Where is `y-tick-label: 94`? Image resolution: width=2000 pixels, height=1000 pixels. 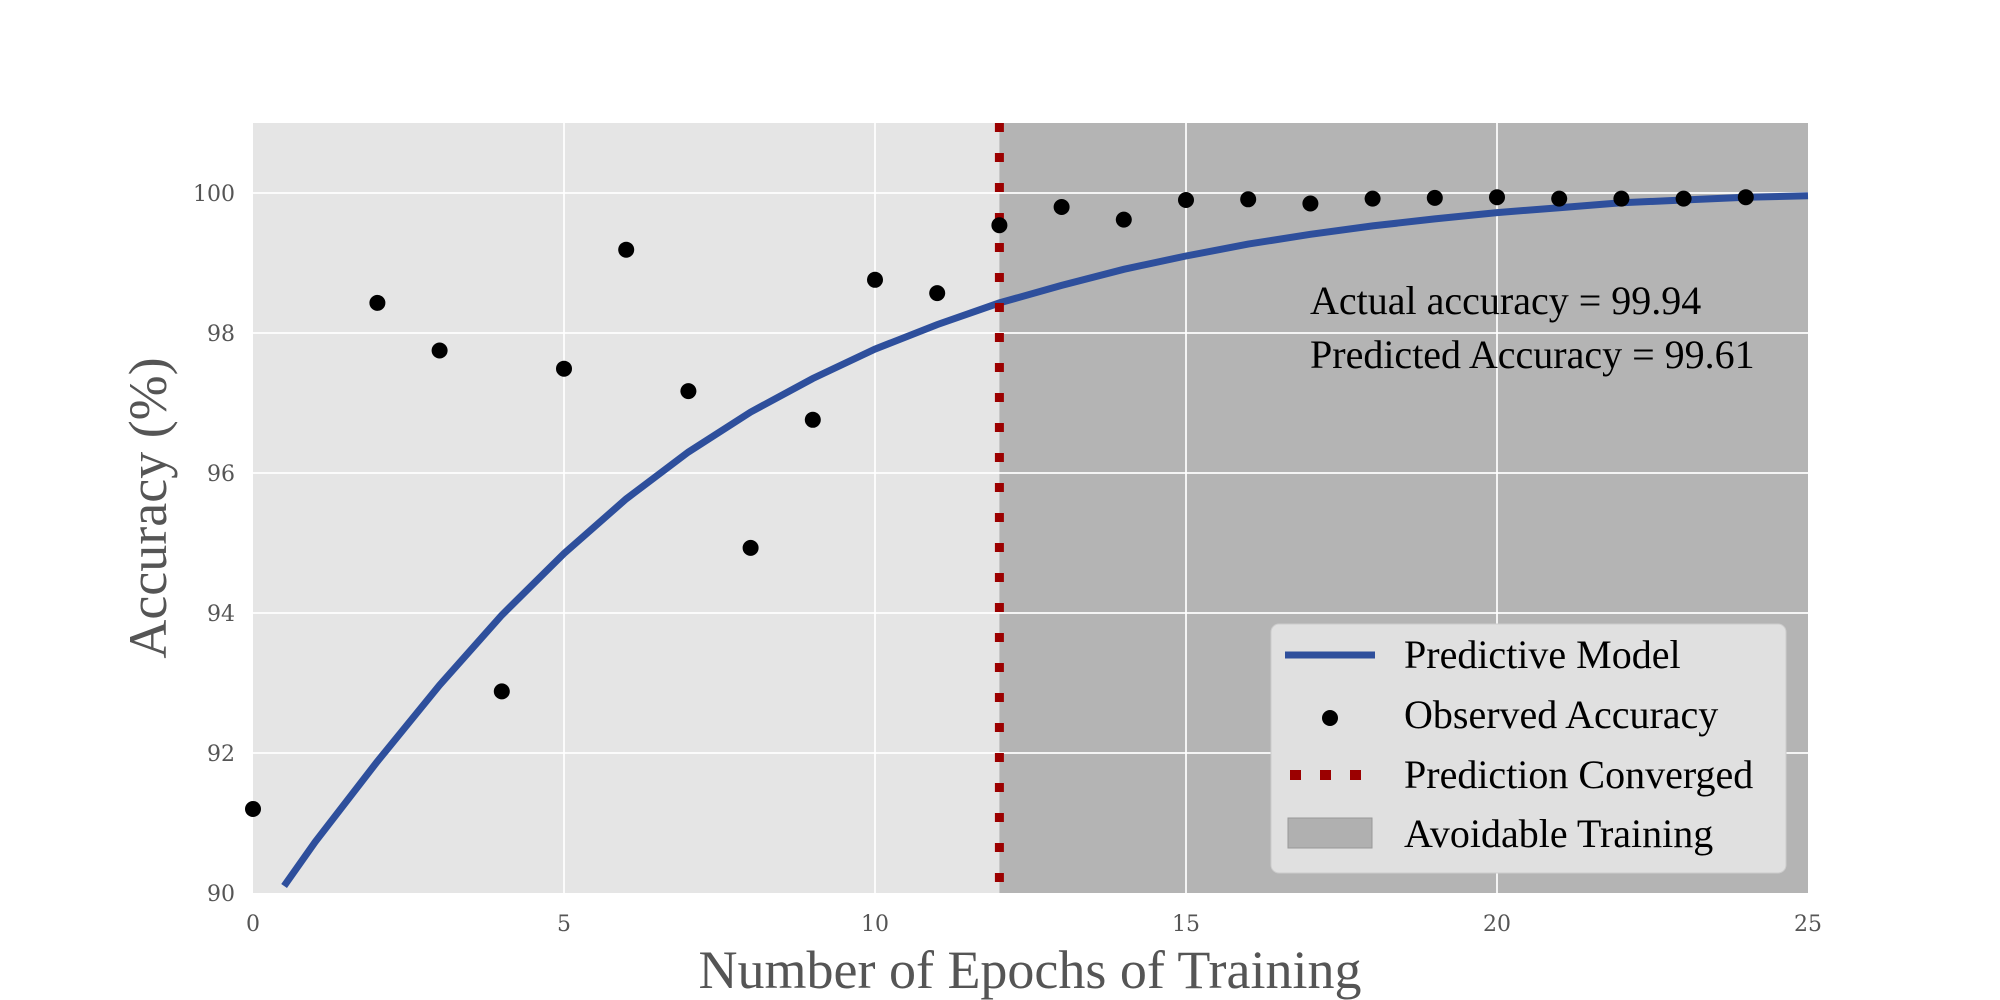 y-tick-label: 94 is located at coordinates (221, 614).